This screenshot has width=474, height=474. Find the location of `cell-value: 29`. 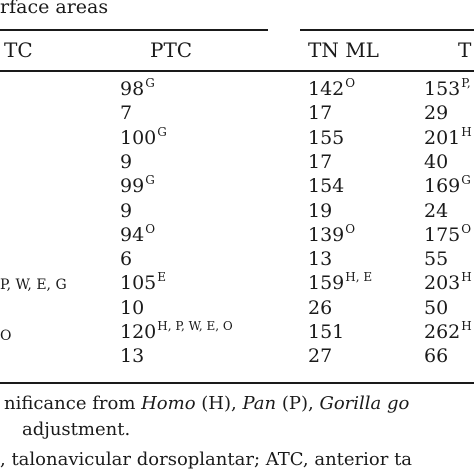

cell-value: 29 is located at coordinates (436, 113).